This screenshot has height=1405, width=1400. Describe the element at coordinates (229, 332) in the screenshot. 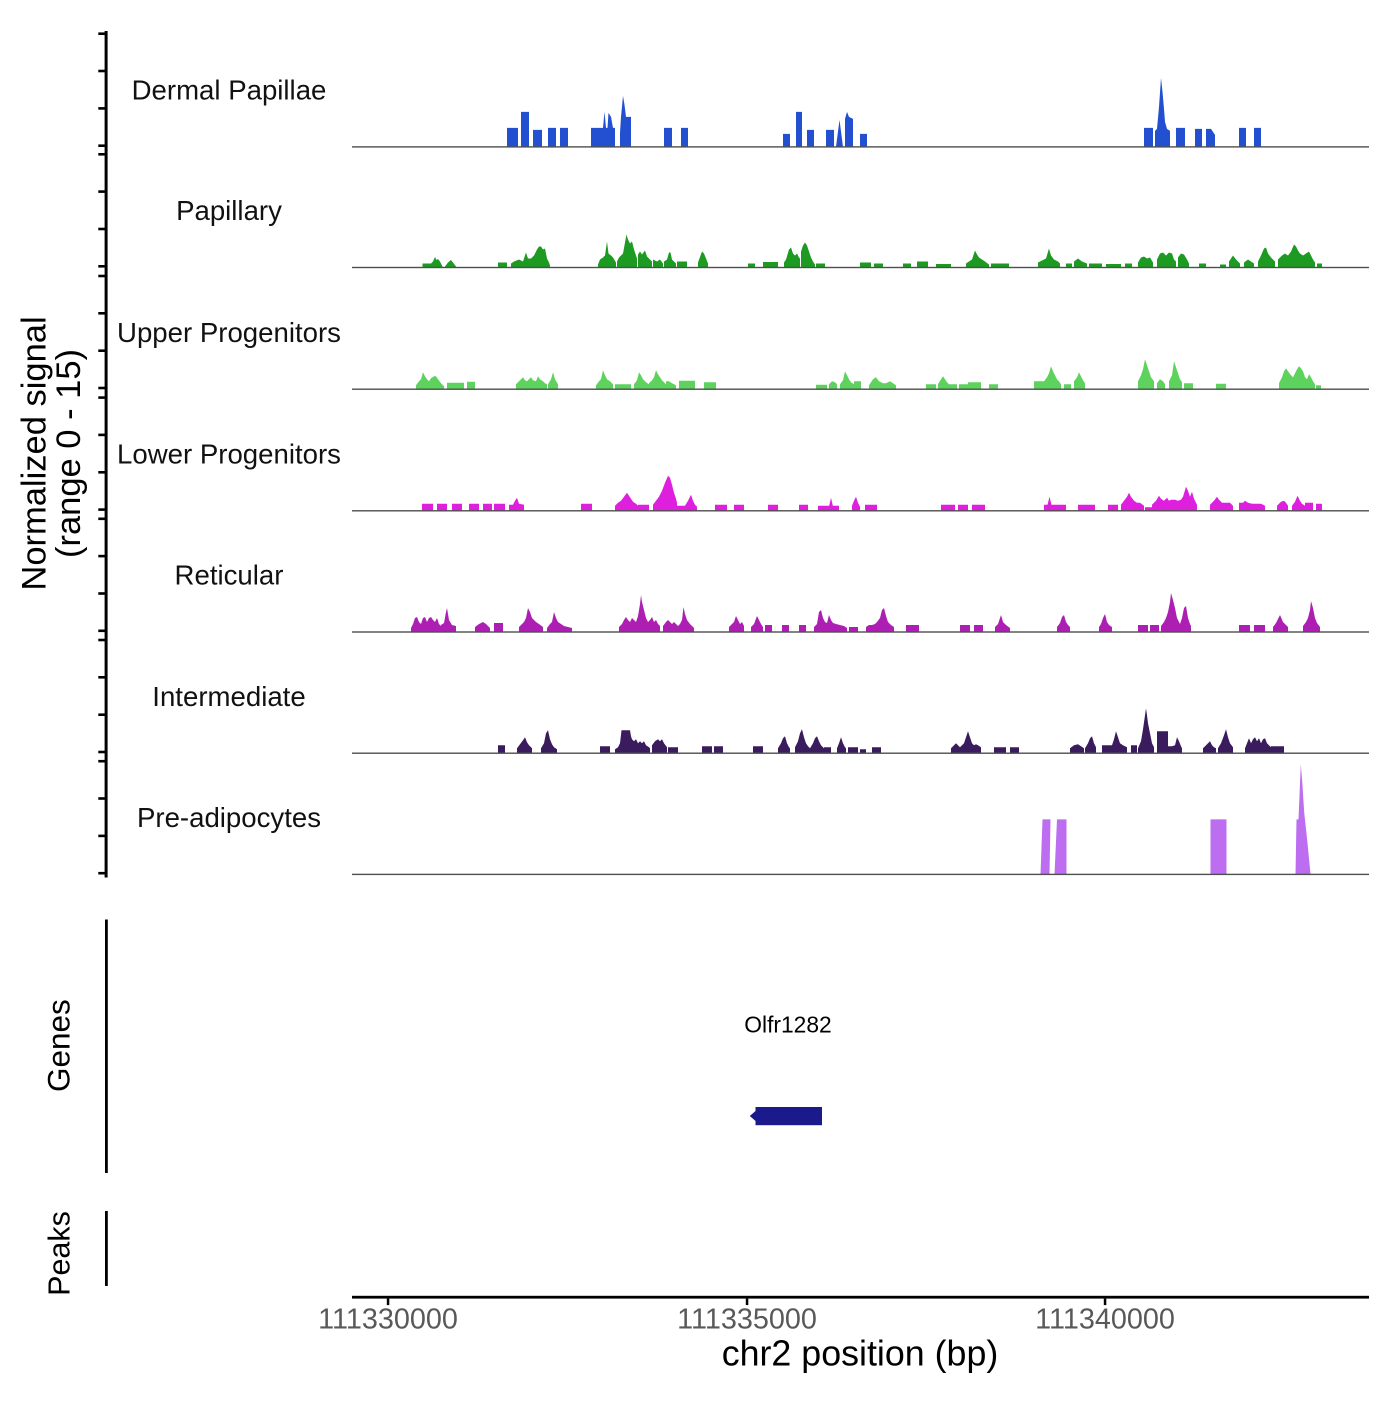

I see `svg-text: Upper Progenitors` at that location.